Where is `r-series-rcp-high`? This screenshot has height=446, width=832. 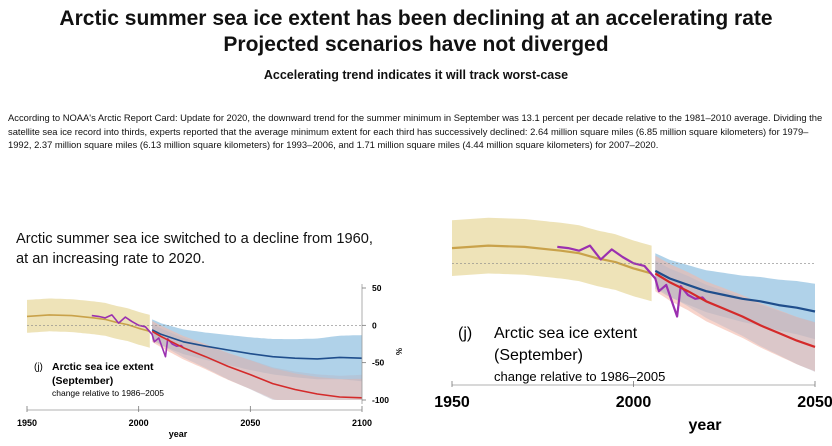 r-series-rcp-high is located at coordinates (735, 310).